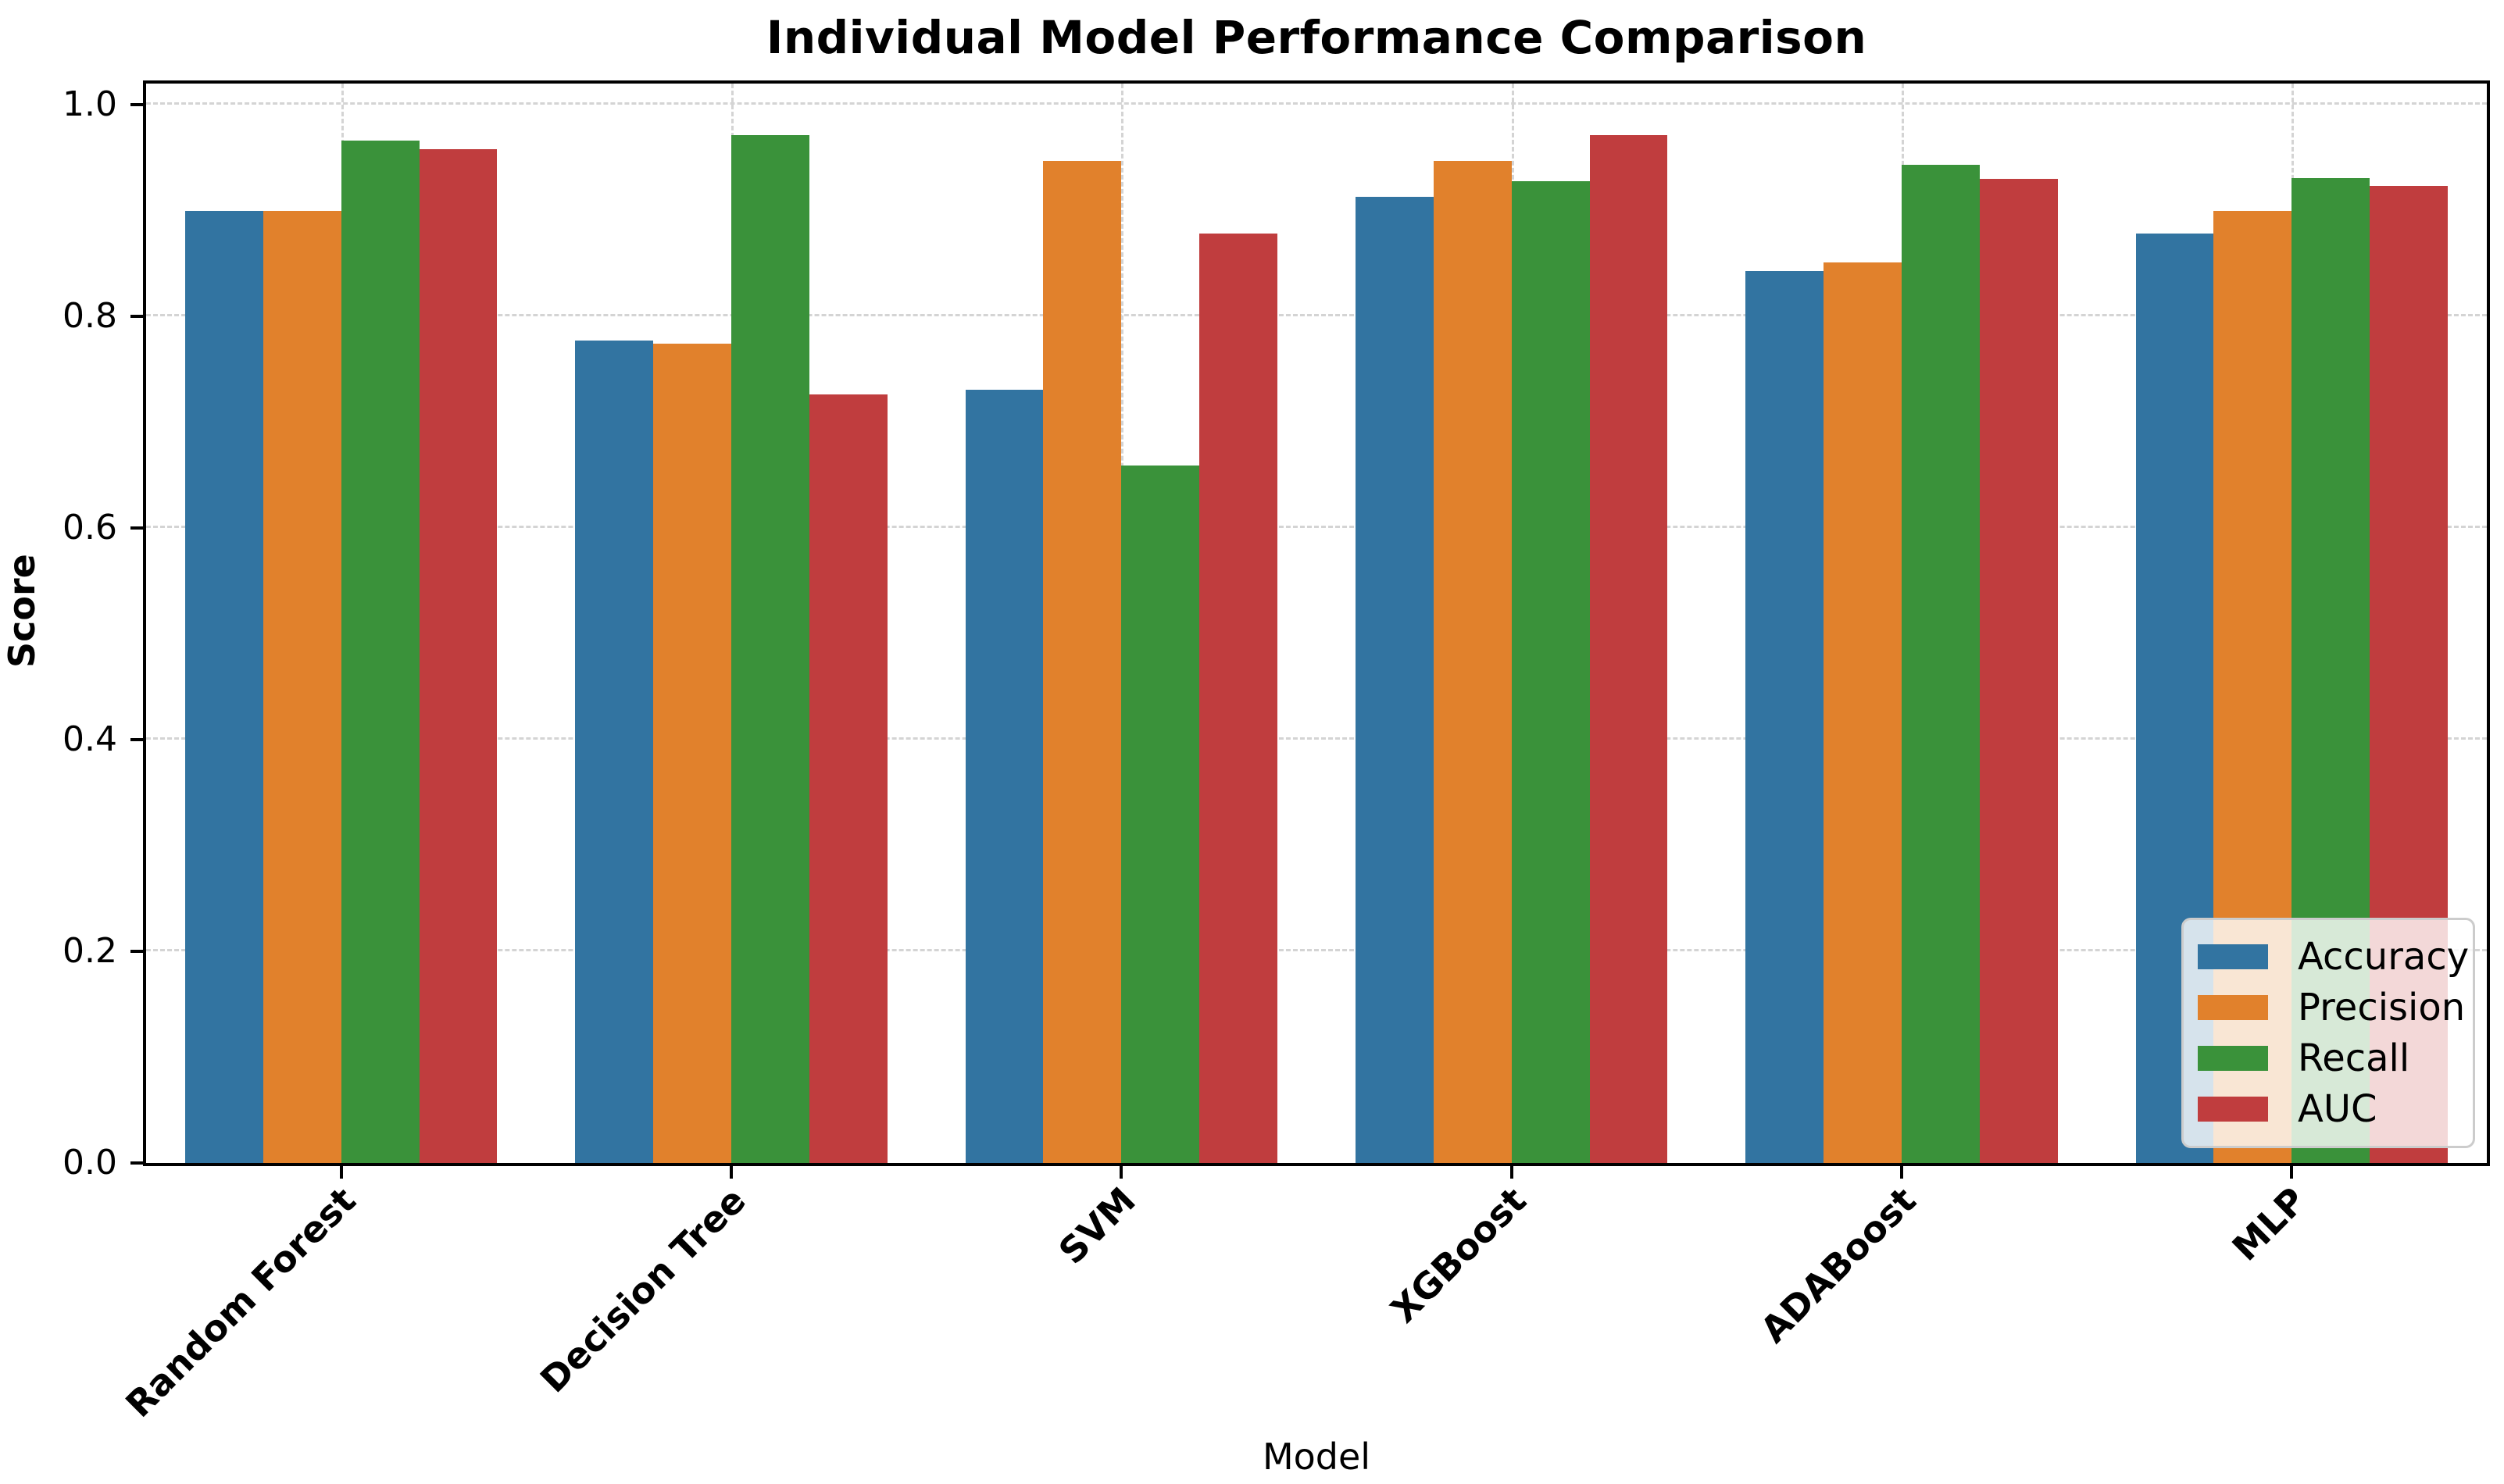  What do you see at coordinates (2233, 1059) in the screenshot?
I see `legend-swatch-recall` at bounding box center [2233, 1059].